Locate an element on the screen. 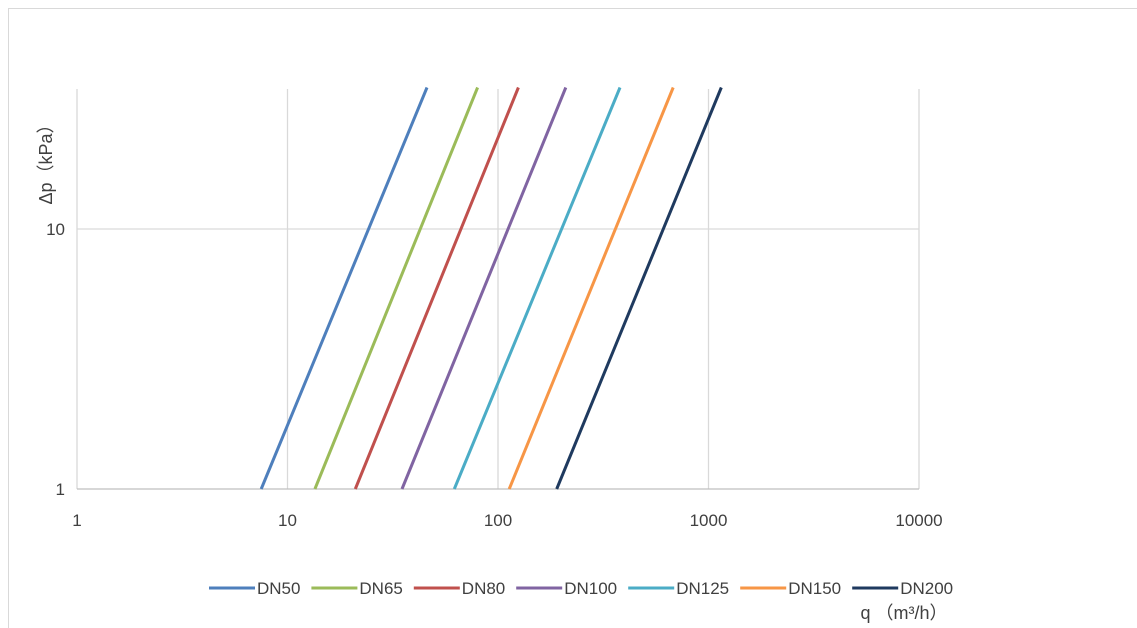 The width and height of the screenshot is (1137, 628). legend-label: DN200 is located at coordinates (926, 588).